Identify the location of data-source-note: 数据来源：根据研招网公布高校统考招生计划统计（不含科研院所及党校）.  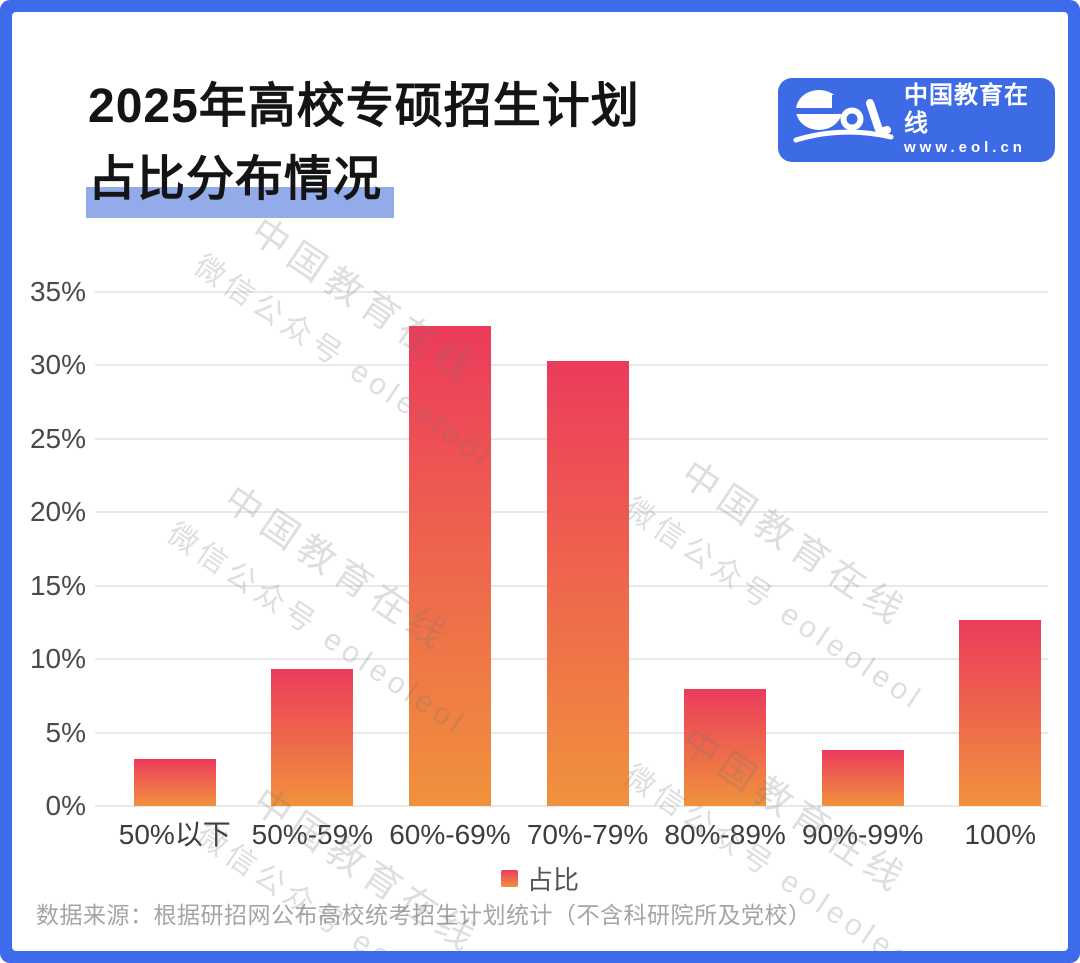
(424, 915).